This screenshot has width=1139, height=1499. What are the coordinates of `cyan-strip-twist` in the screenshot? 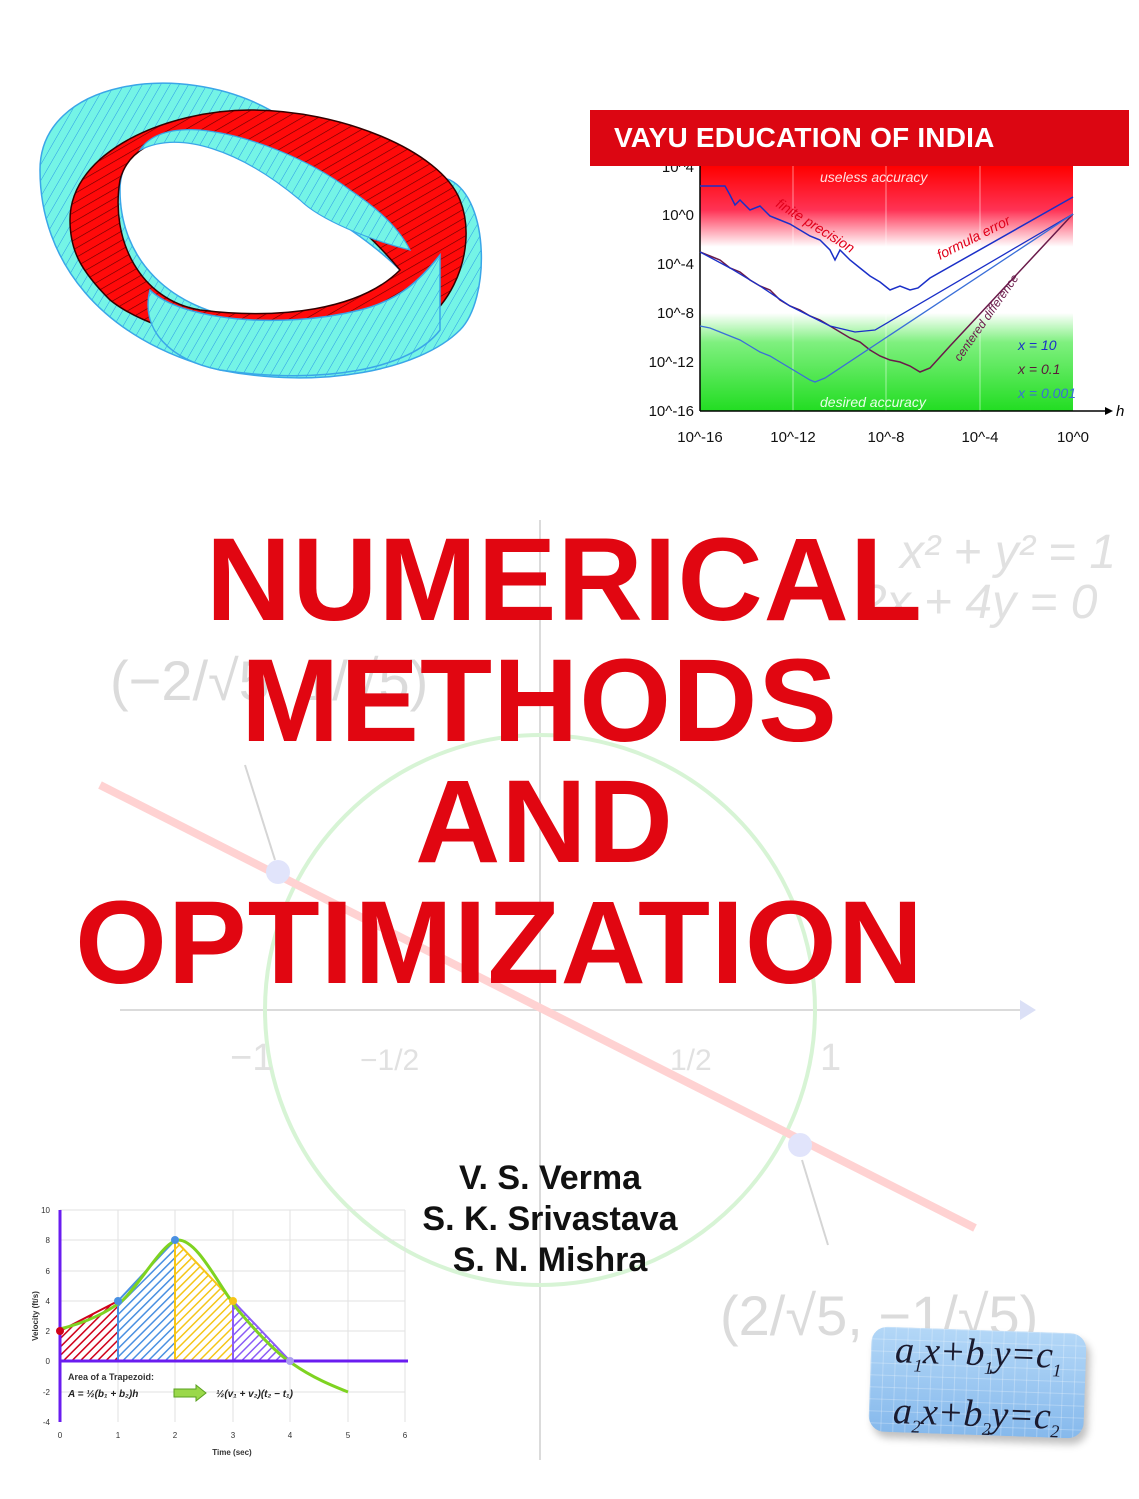 It's located at (275, 190).